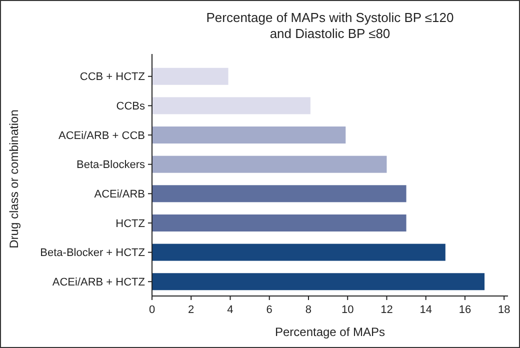 The width and height of the screenshot is (520, 348). Describe the element at coordinates (14, 179) in the screenshot. I see `y-axis-title: Drug class or combination` at that location.